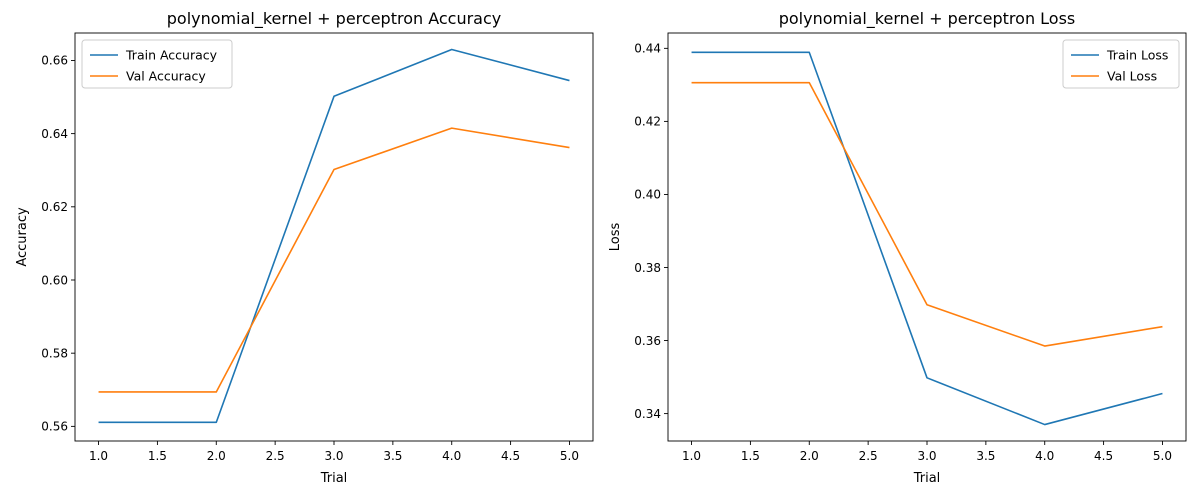  I want to click on legend-box, so click(157, 64).